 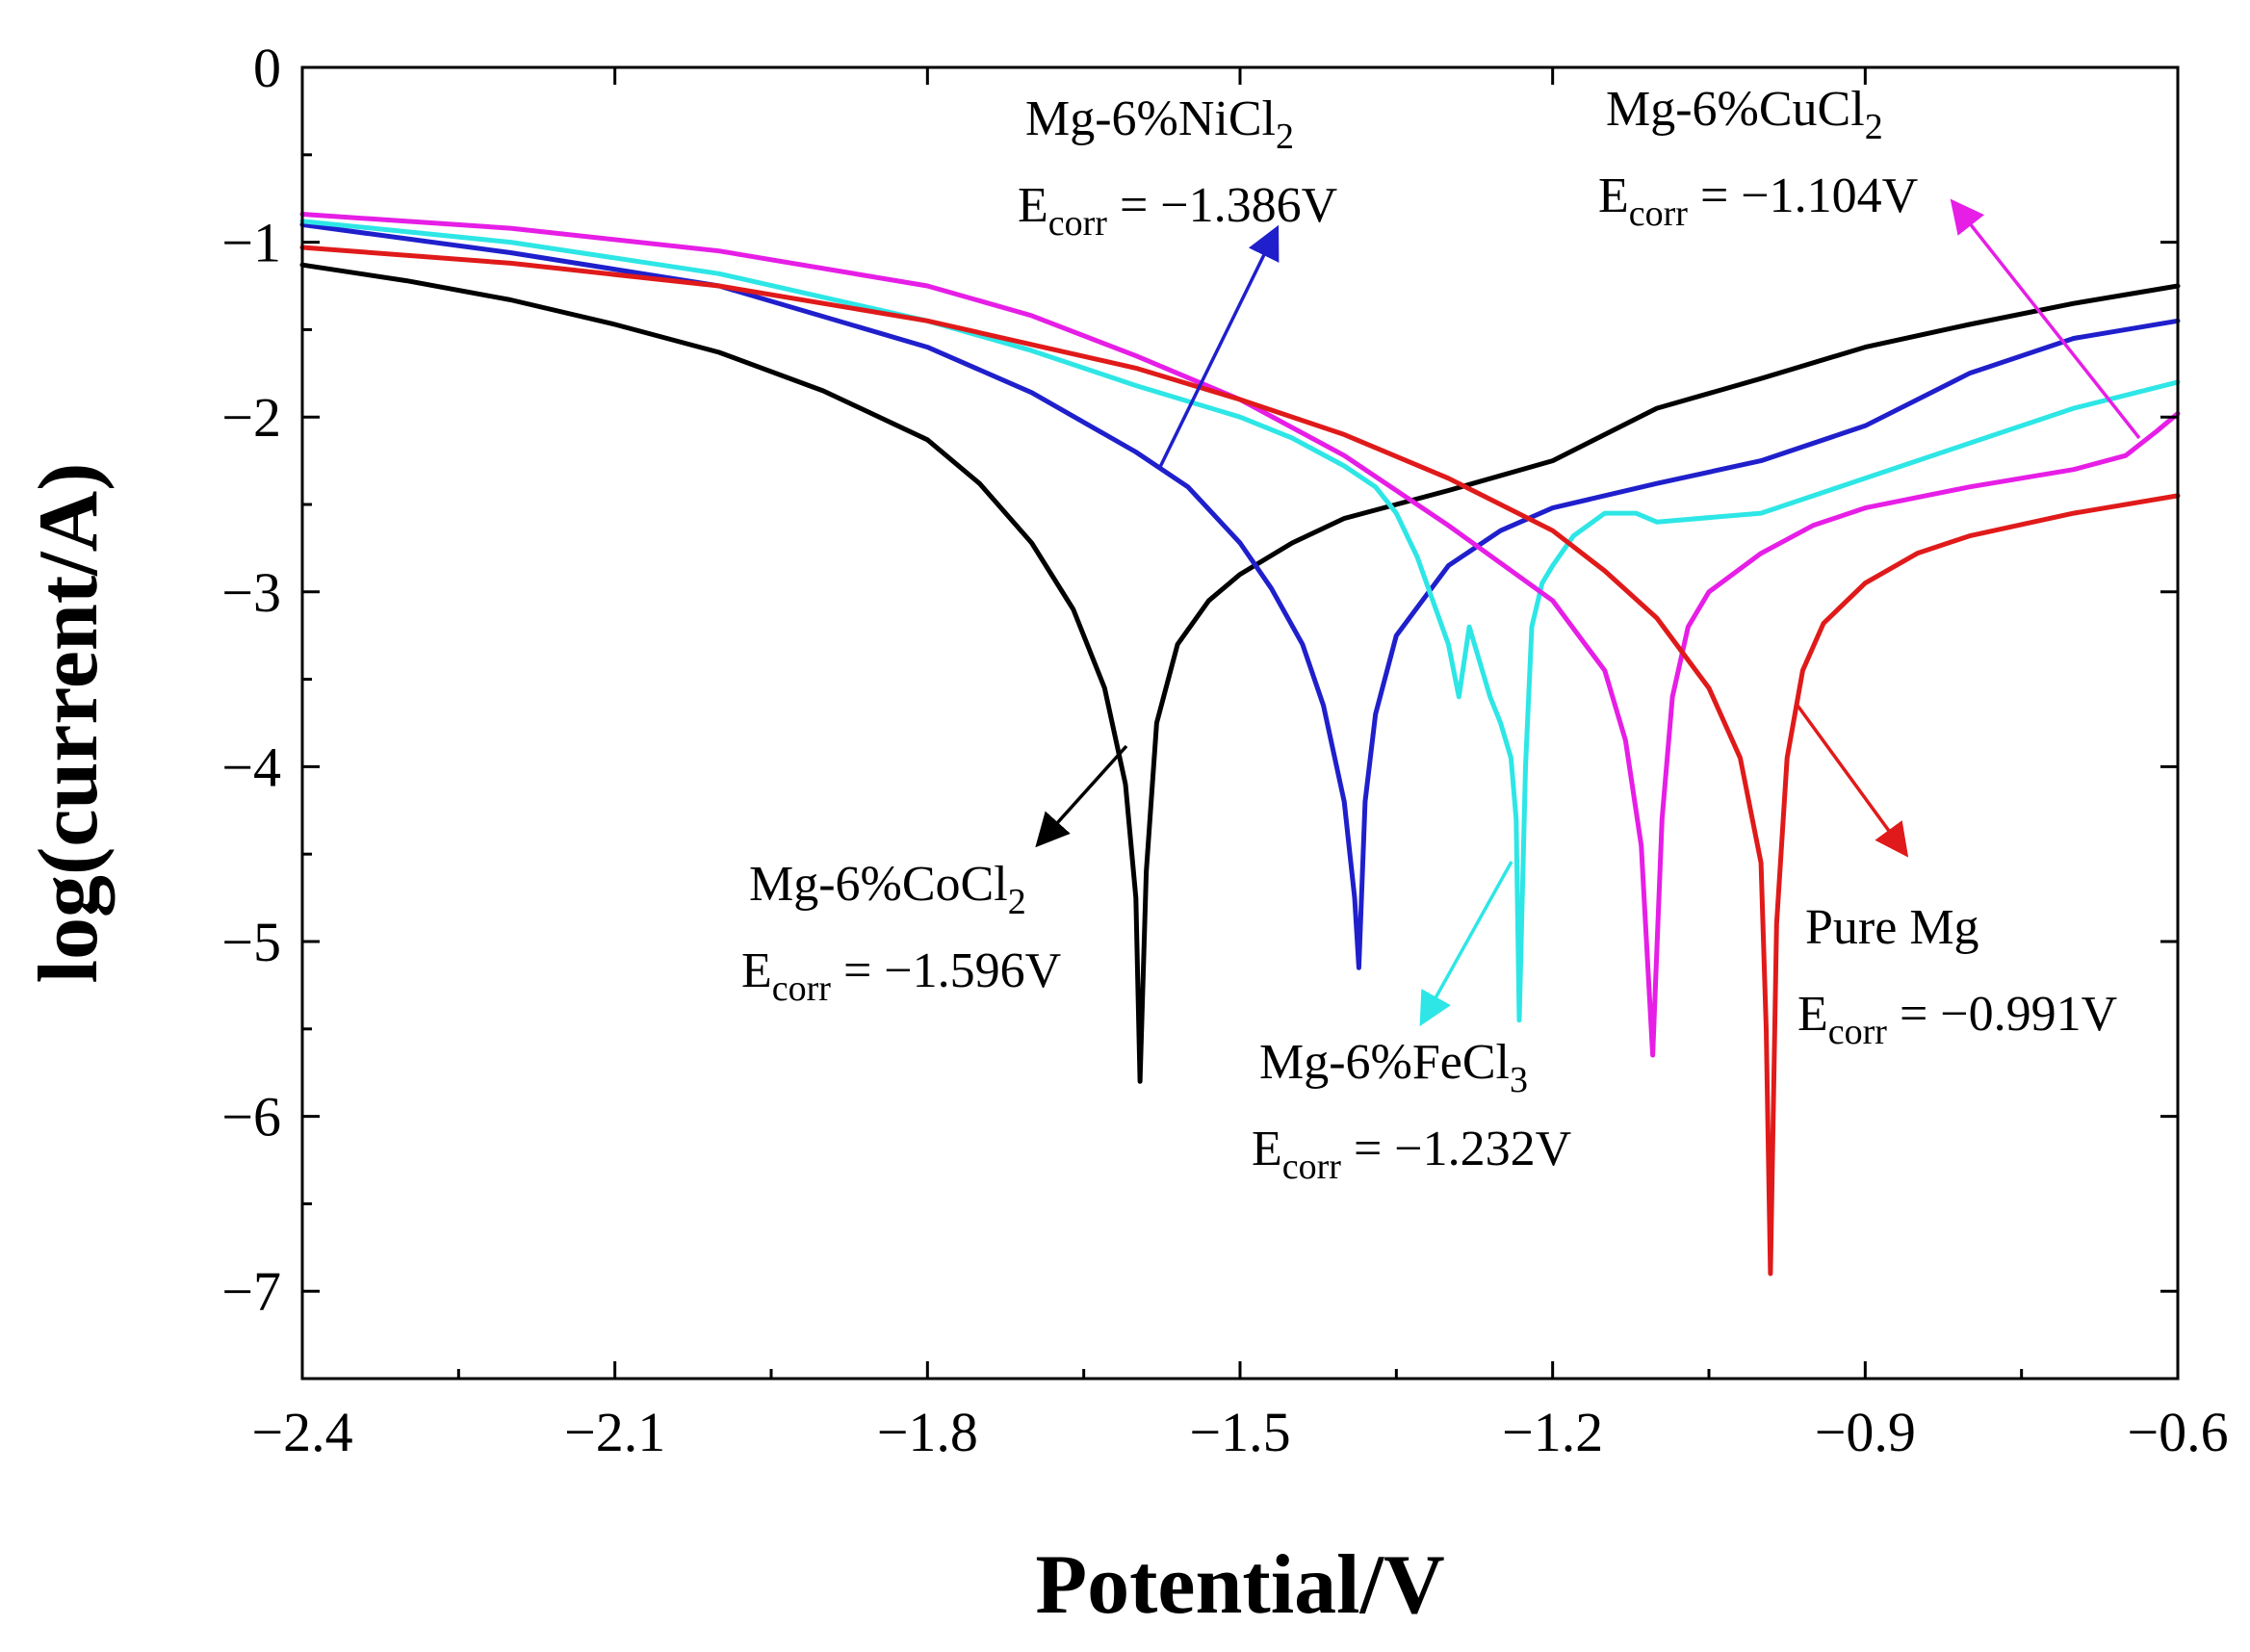 What do you see at coordinates (1150, 118) in the screenshot?
I see `annotation-label-main: Mg-6%NiCl` at bounding box center [1150, 118].